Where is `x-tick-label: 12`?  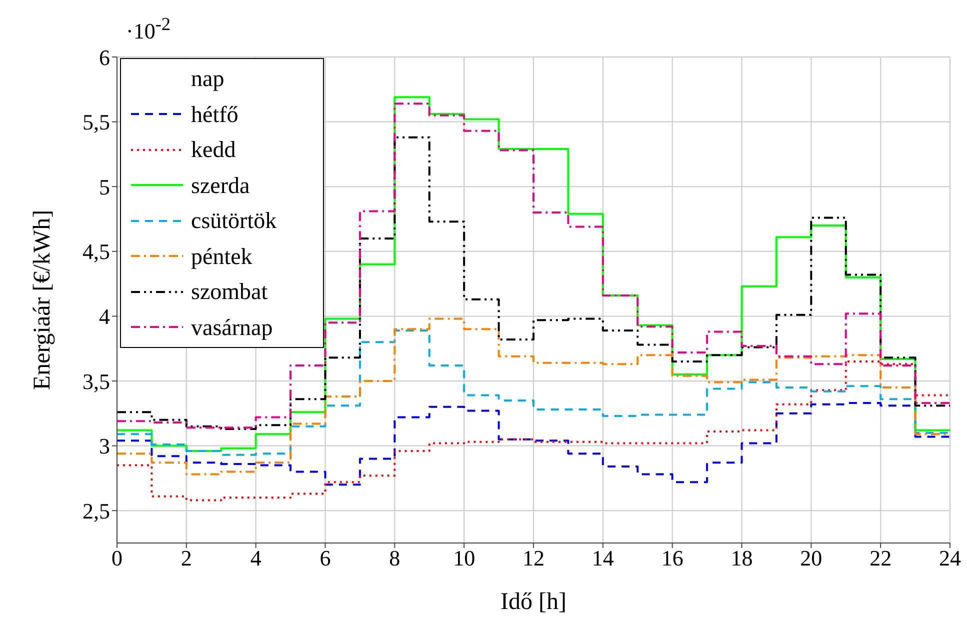
x-tick-label: 12 is located at coordinates (533, 558).